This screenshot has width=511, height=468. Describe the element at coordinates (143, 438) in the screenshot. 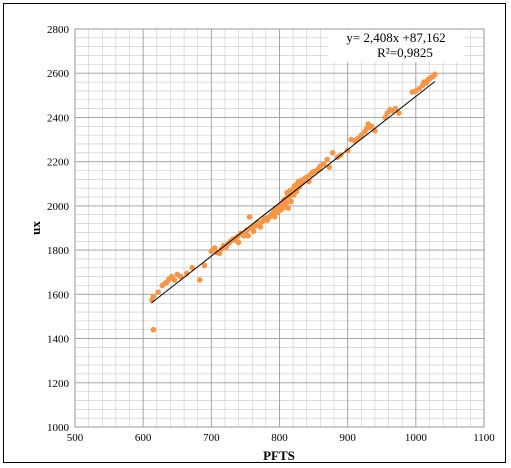

I see `x-tick-label: 600` at that location.